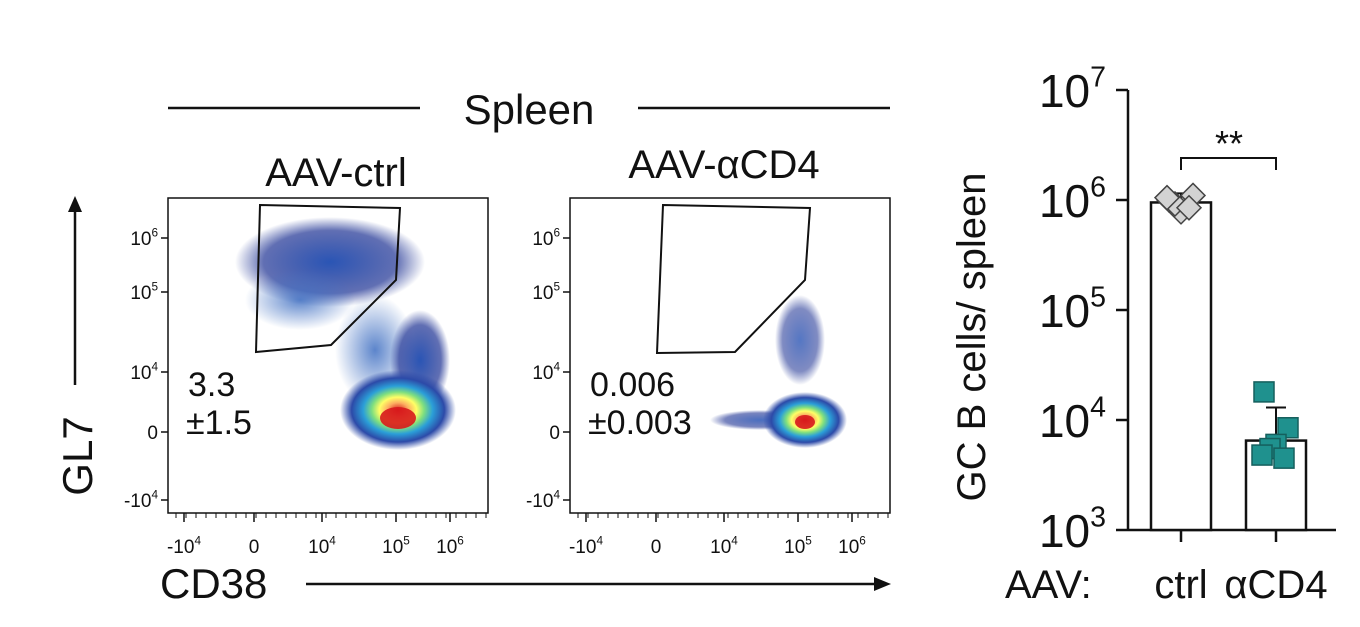 The height and width of the screenshot is (627, 1360). What do you see at coordinates (1275, 585) in the screenshot?
I see `bar-x-tick-label: αCD4` at bounding box center [1275, 585].